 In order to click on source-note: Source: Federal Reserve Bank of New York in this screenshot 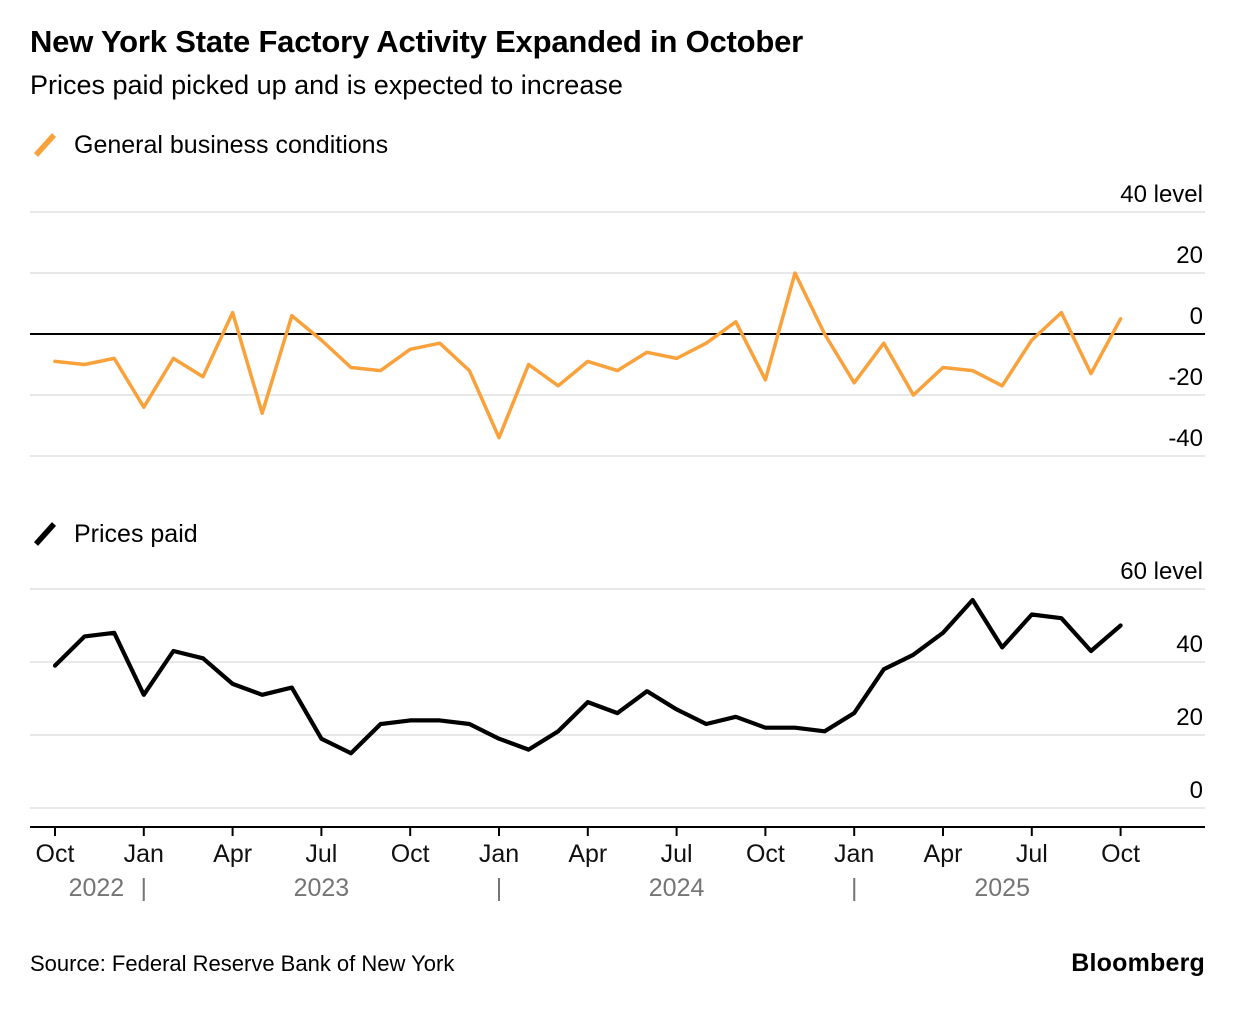, I will do `click(242, 963)`.